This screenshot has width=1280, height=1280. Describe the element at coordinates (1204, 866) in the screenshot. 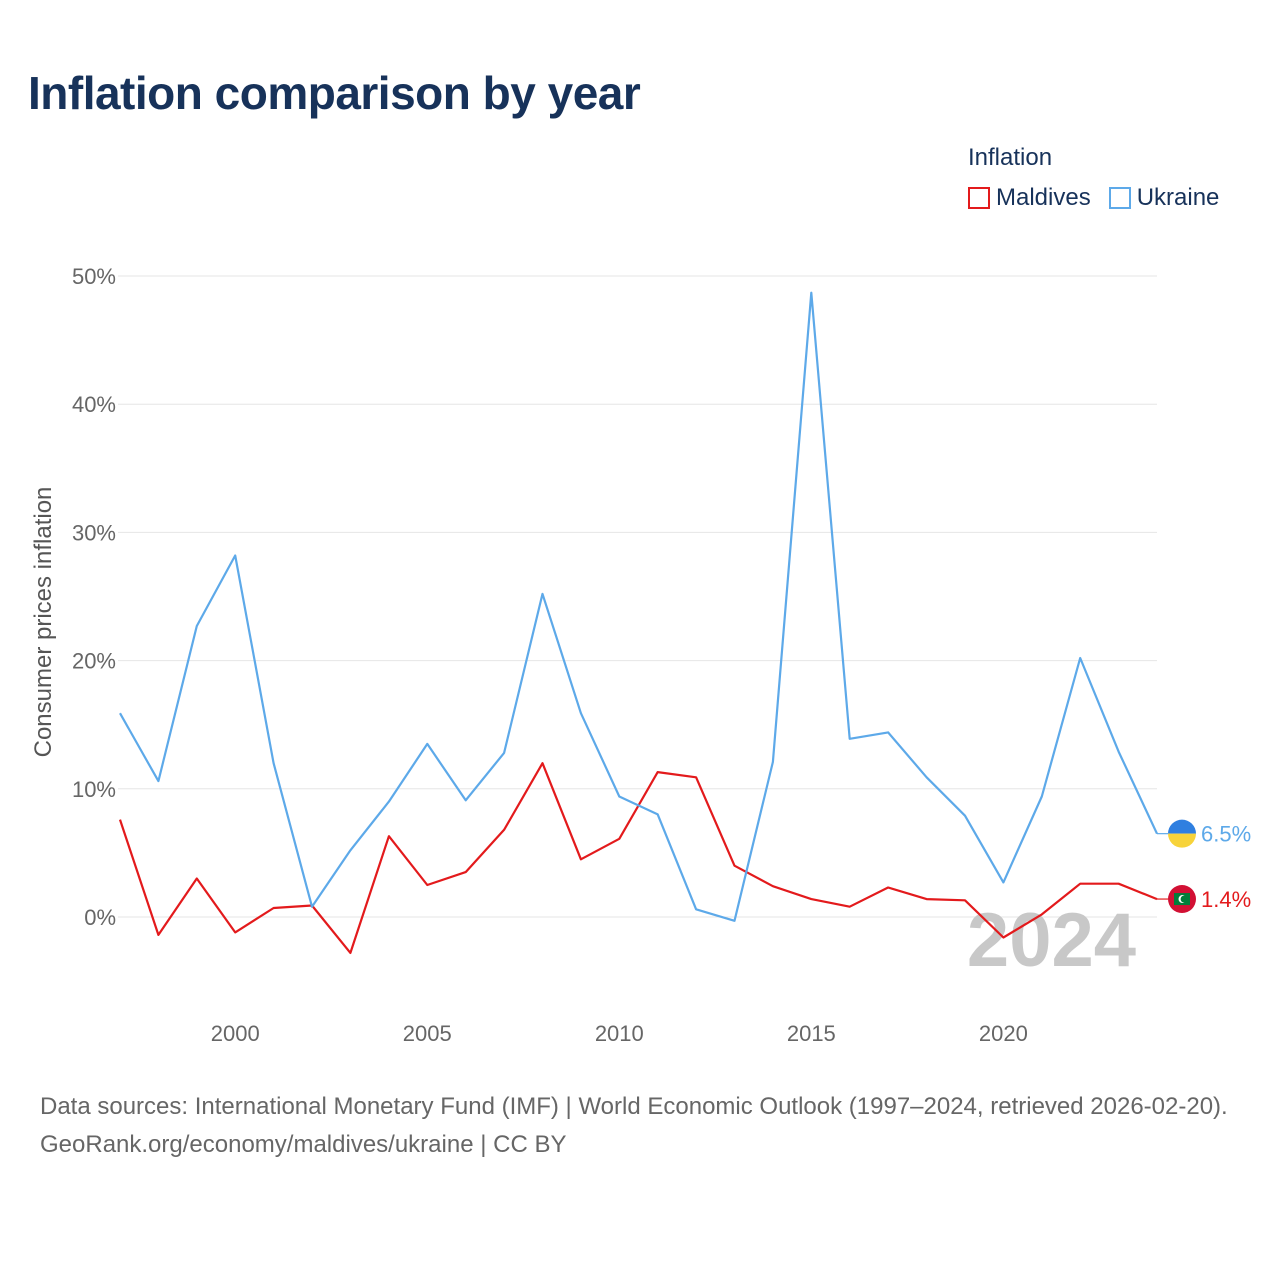

I see `end-markers: 1.4% 6.5%` at that location.